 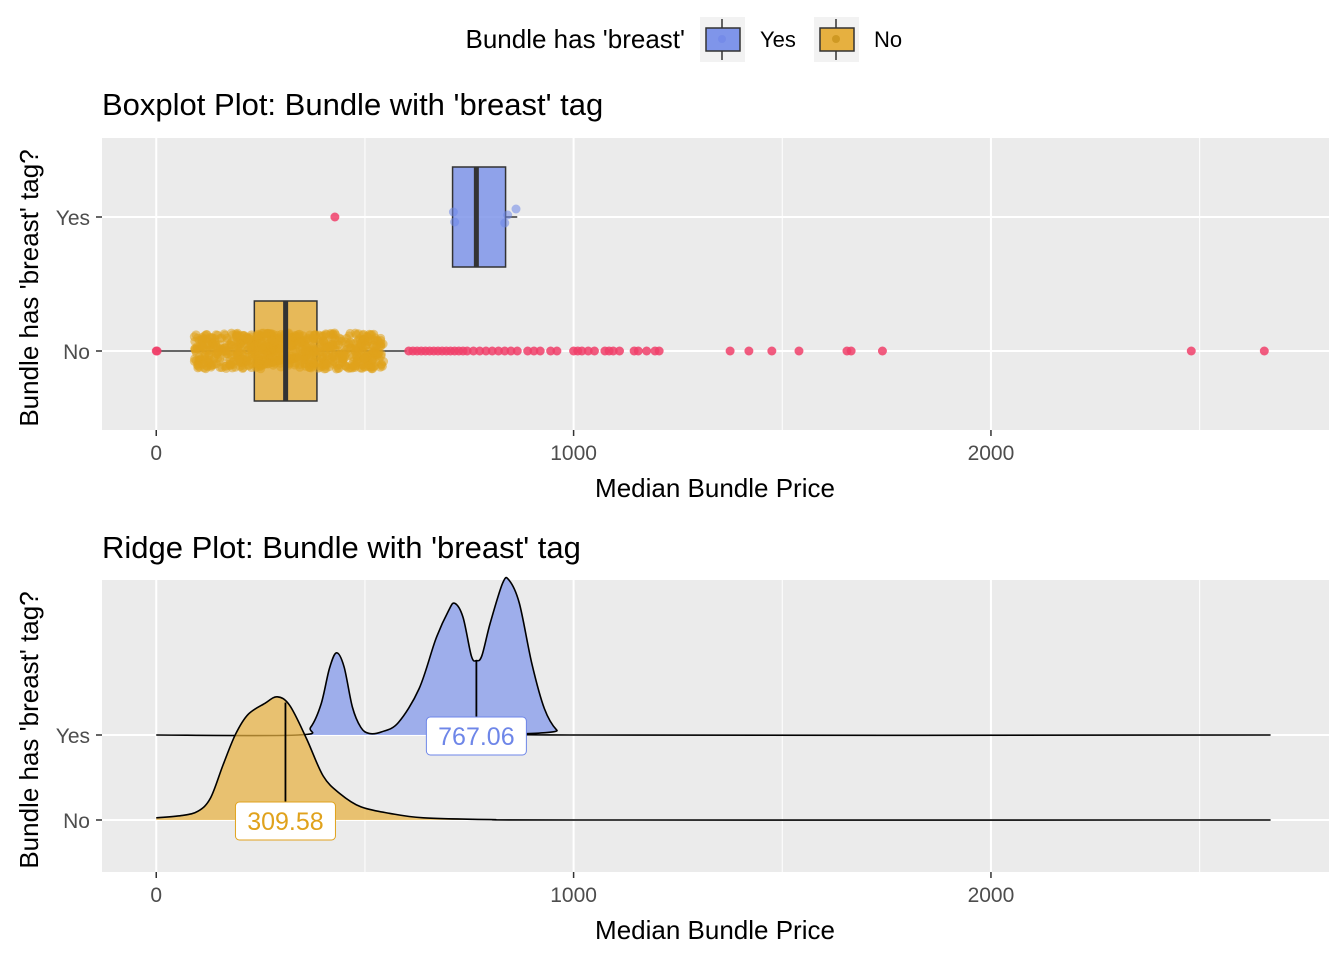 I want to click on x-tick-label: 2000, so click(x=991, y=453).